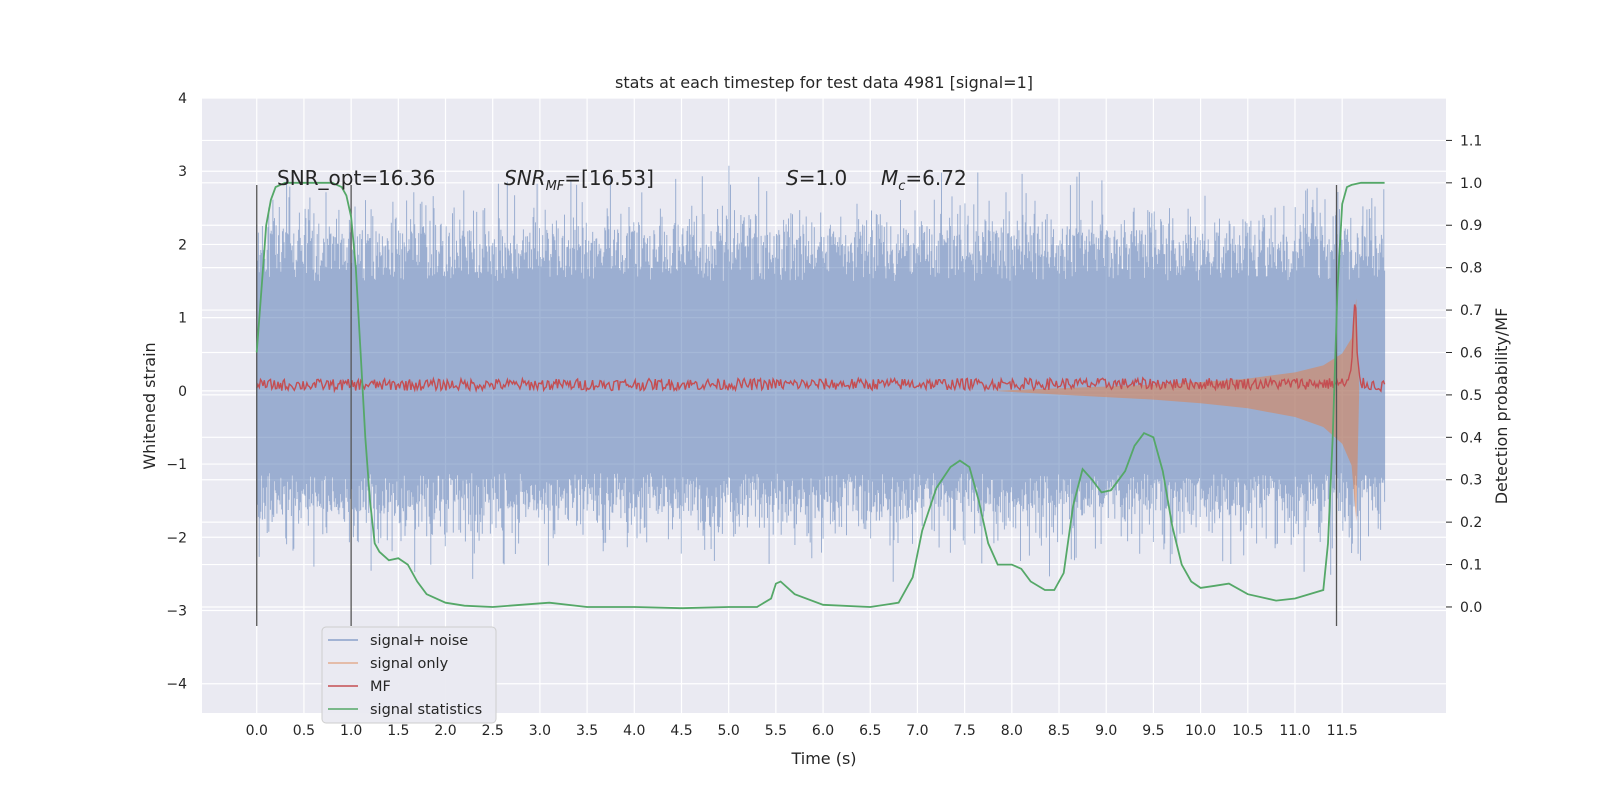 The height and width of the screenshot is (800, 1600). I want to click on y2-tick-label: 0.8, so click(1471, 269).